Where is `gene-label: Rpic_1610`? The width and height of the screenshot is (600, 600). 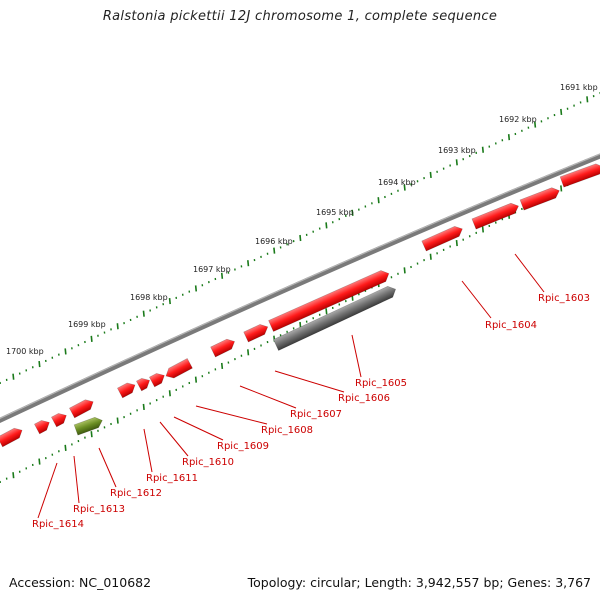 gene-label: Rpic_1610 is located at coordinates (208, 462).